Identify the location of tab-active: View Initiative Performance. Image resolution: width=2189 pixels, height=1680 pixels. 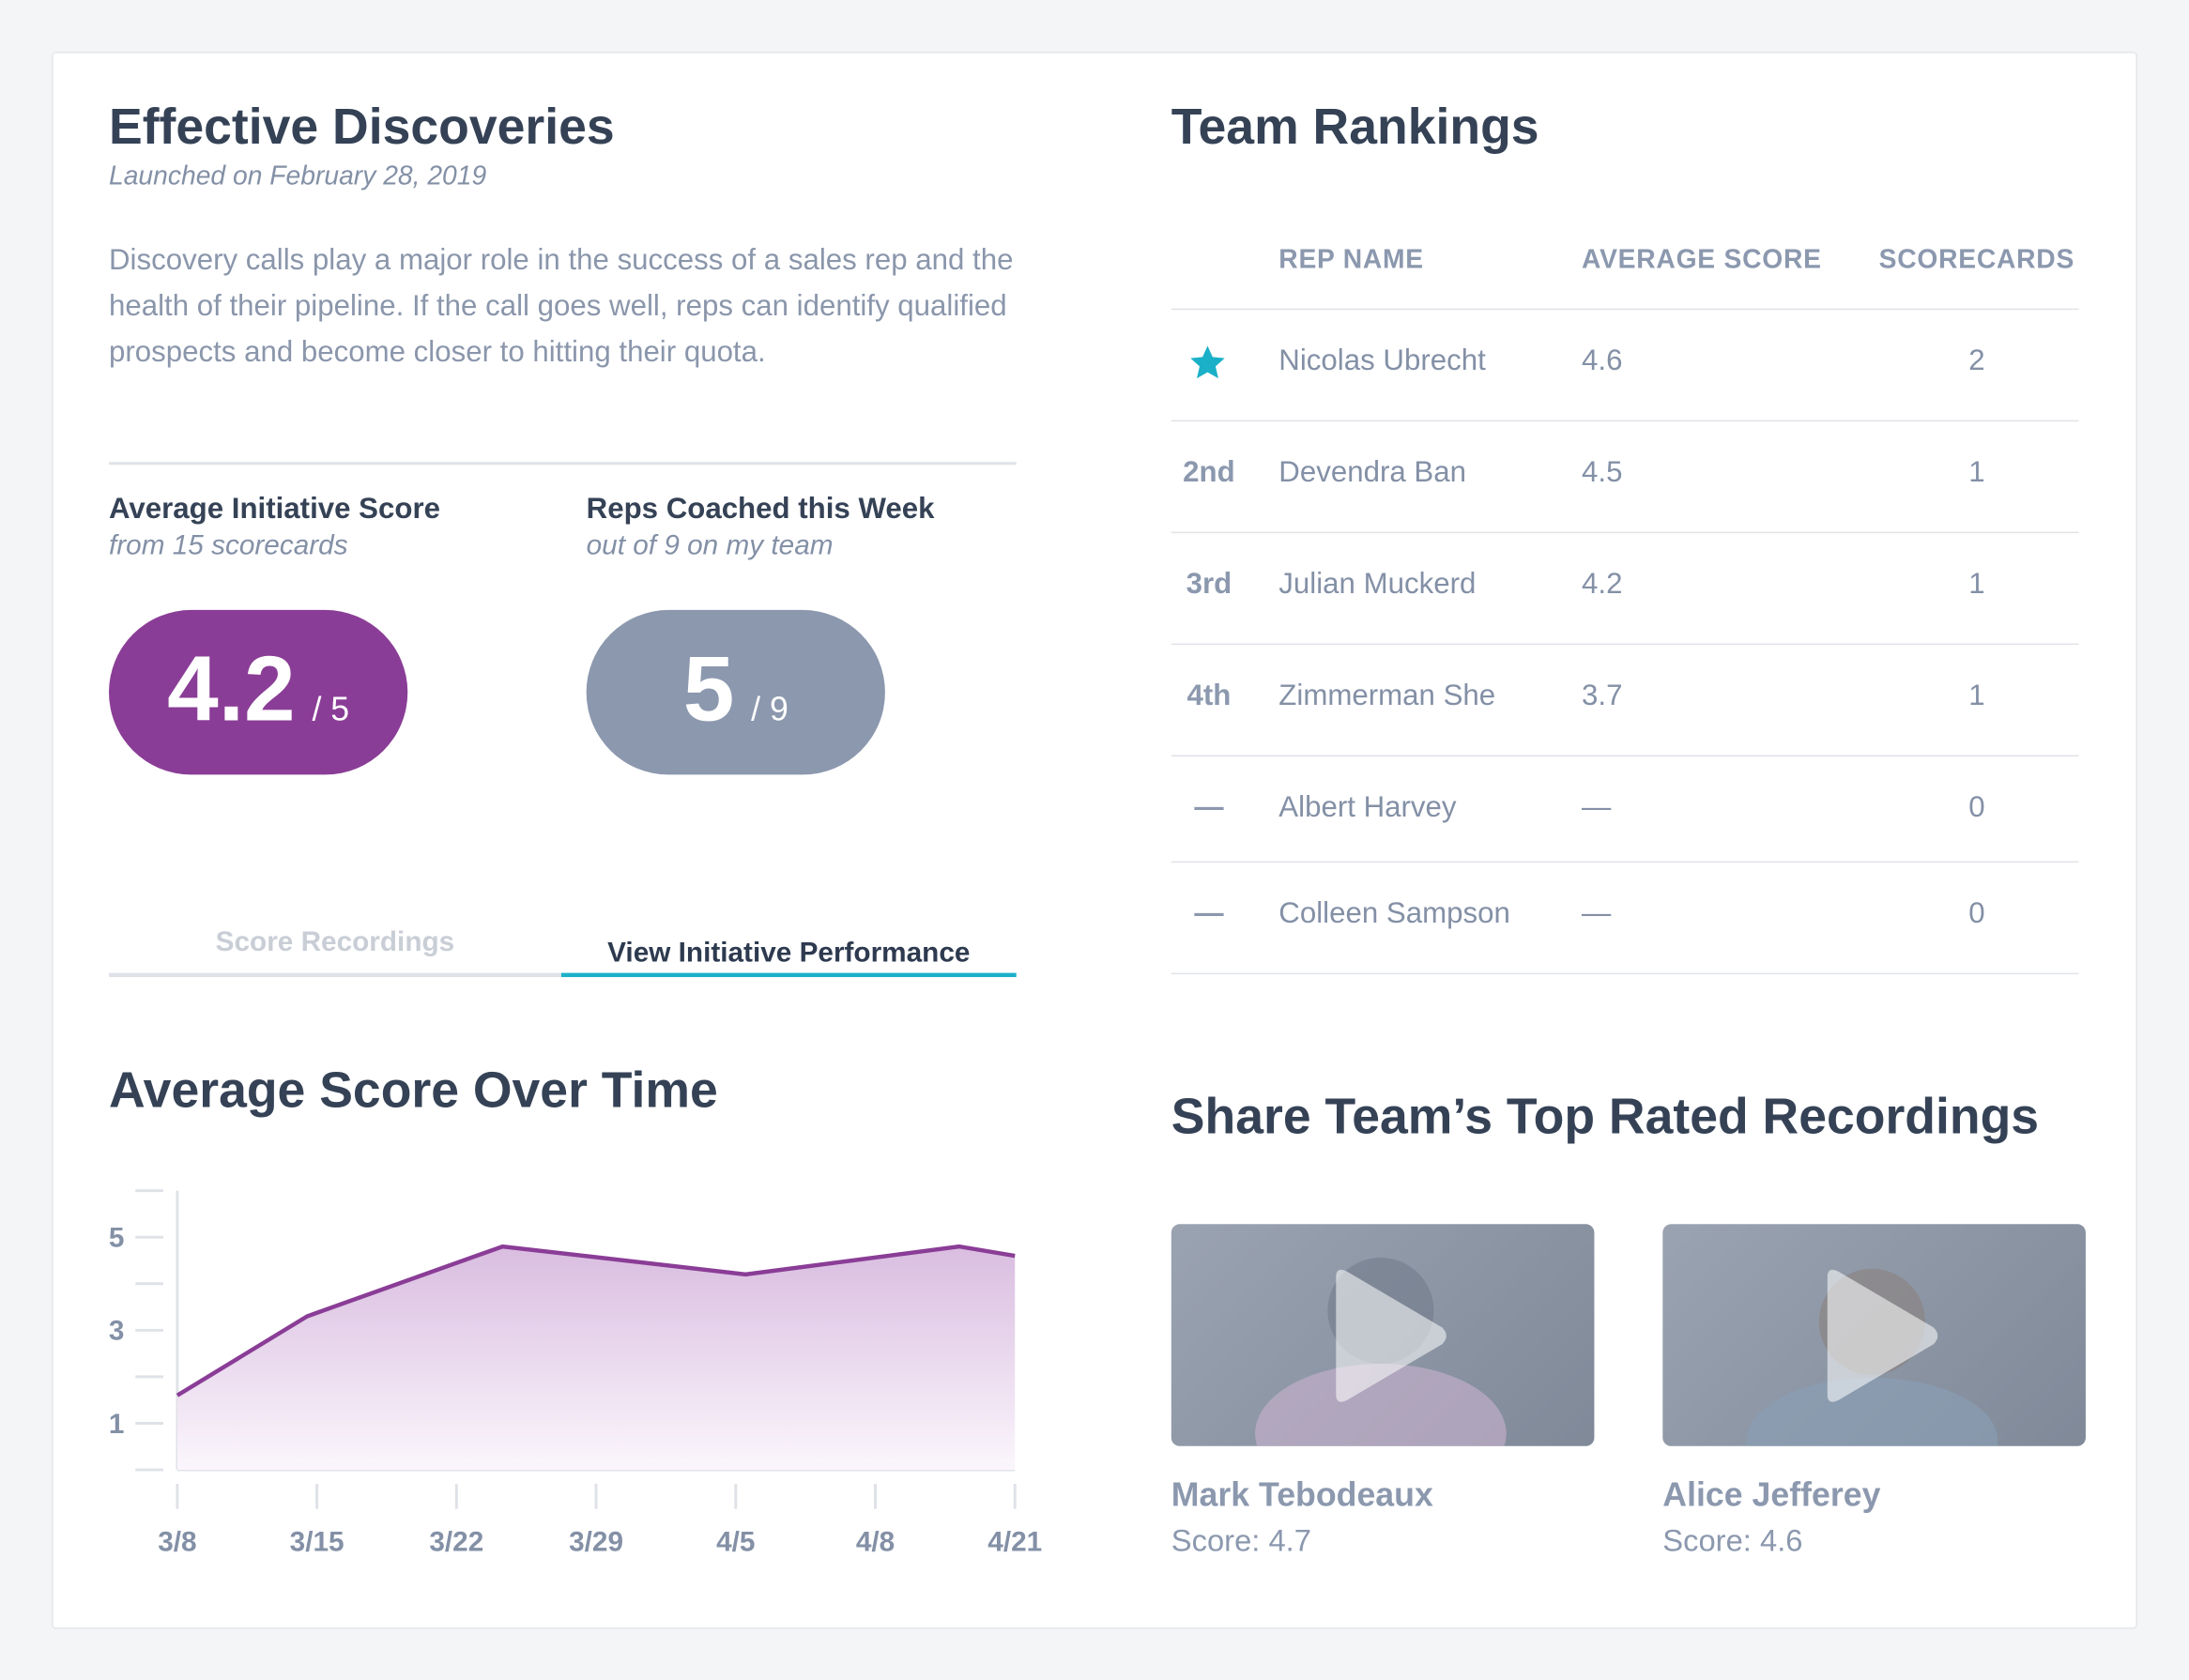
(789, 954).